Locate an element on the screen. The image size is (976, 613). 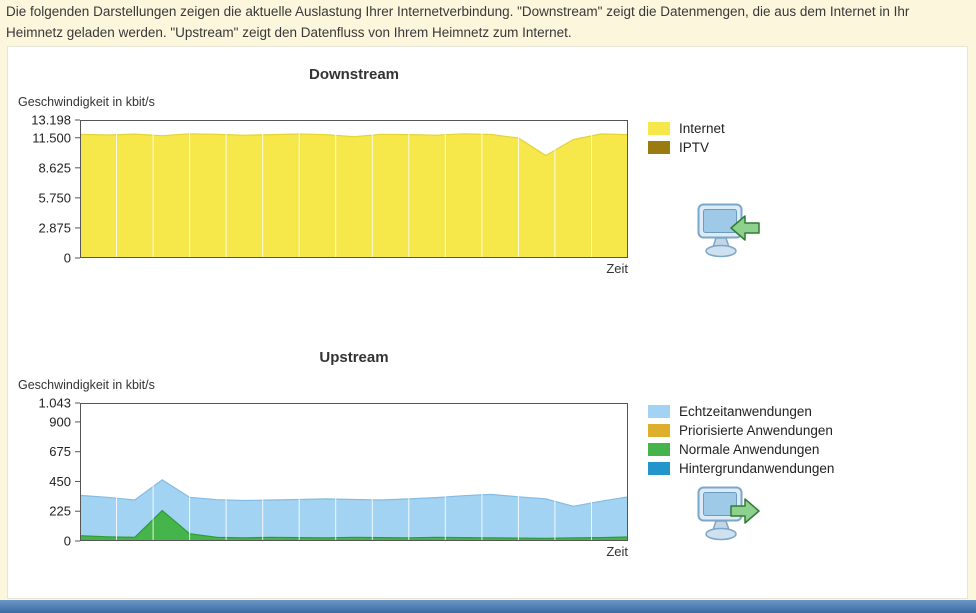
legend-item: Hintergrundanwendungen is located at coordinates (741, 468).